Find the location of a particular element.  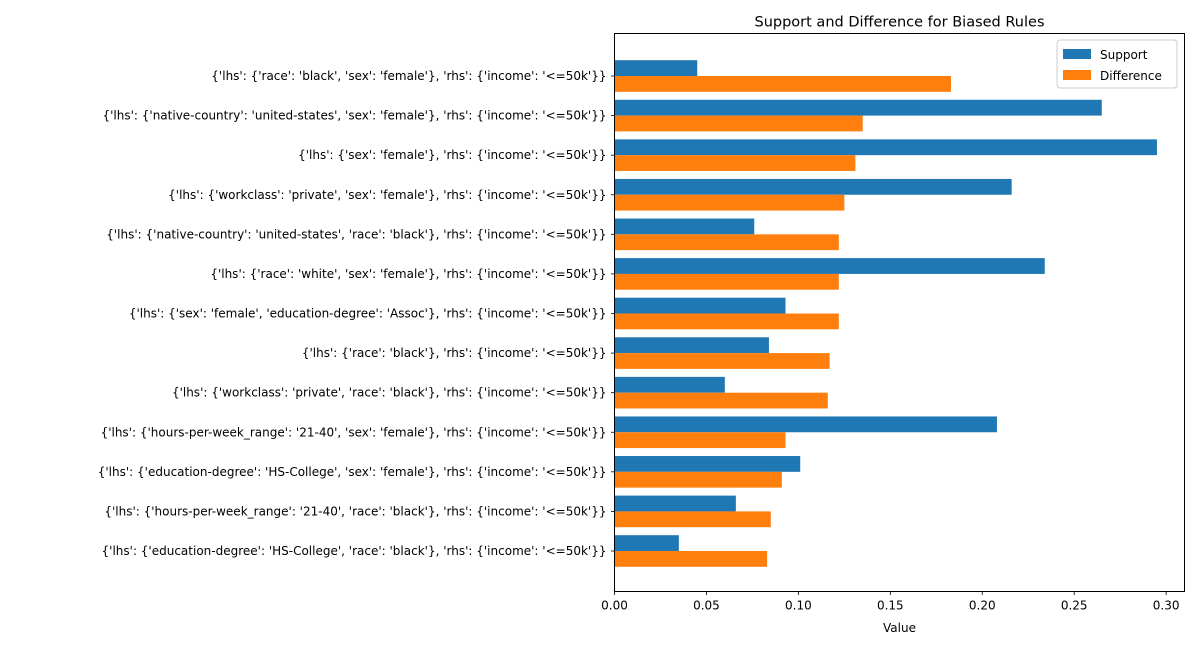

x-tick-label: 0.30 is located at coordinates (1166, 606).